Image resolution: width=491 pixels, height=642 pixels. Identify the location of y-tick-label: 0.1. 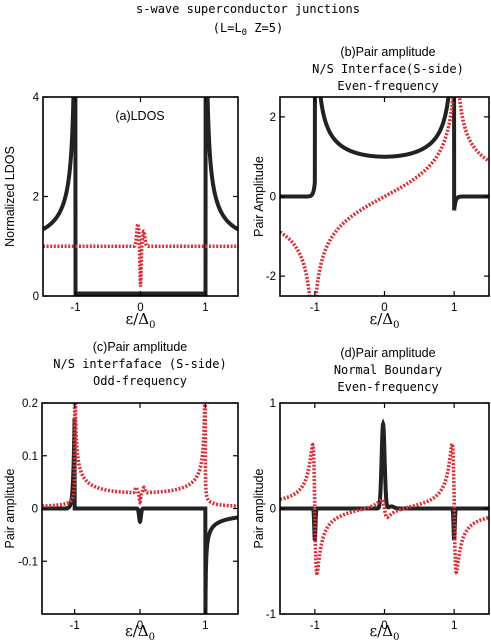
(30, 457).